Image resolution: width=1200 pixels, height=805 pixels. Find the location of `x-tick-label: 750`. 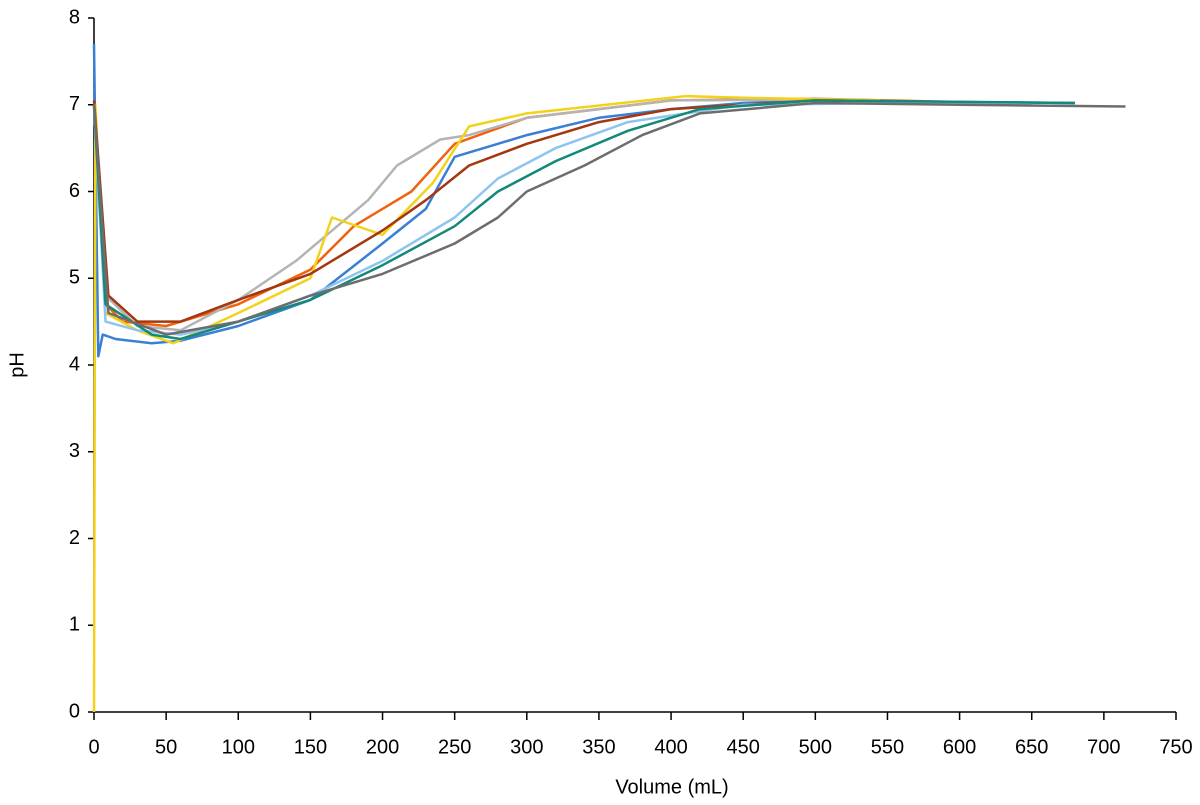

x-tick-label: 750 is located at coordinates (1175, 747).